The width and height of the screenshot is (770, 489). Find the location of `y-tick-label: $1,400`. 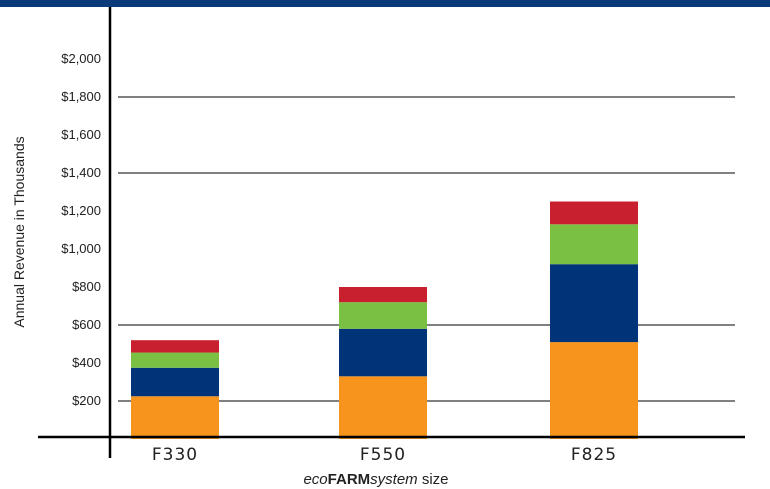

y-tick-label: $1,400 is located at coordinates (81, 172).